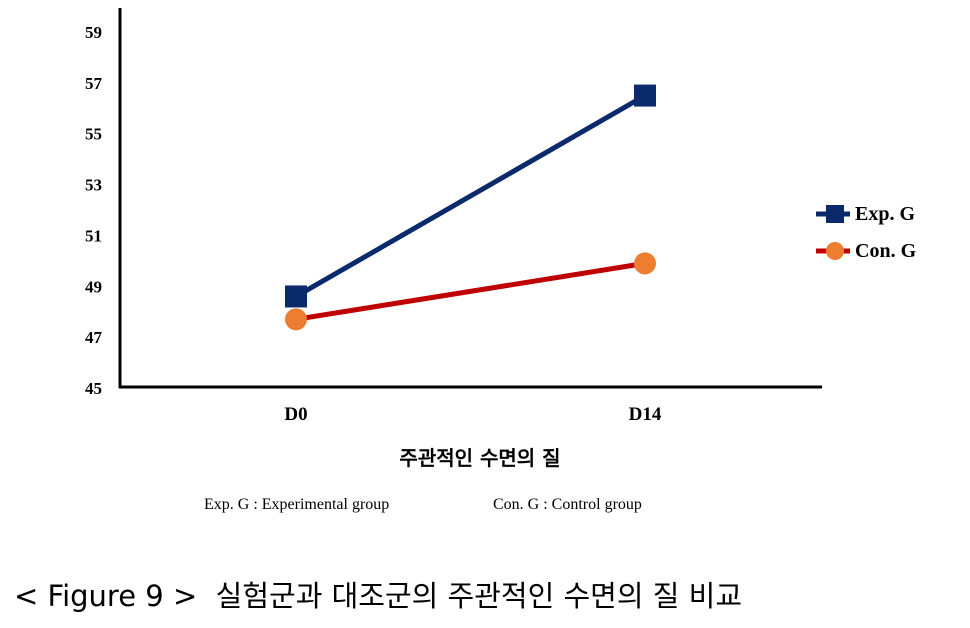 The image size is (970, 628). Describe the element at coordinates (94, 210) in the screenshot. I see `y-axis-ticks: 45 47 49 51 53 55 57 59` at that location.